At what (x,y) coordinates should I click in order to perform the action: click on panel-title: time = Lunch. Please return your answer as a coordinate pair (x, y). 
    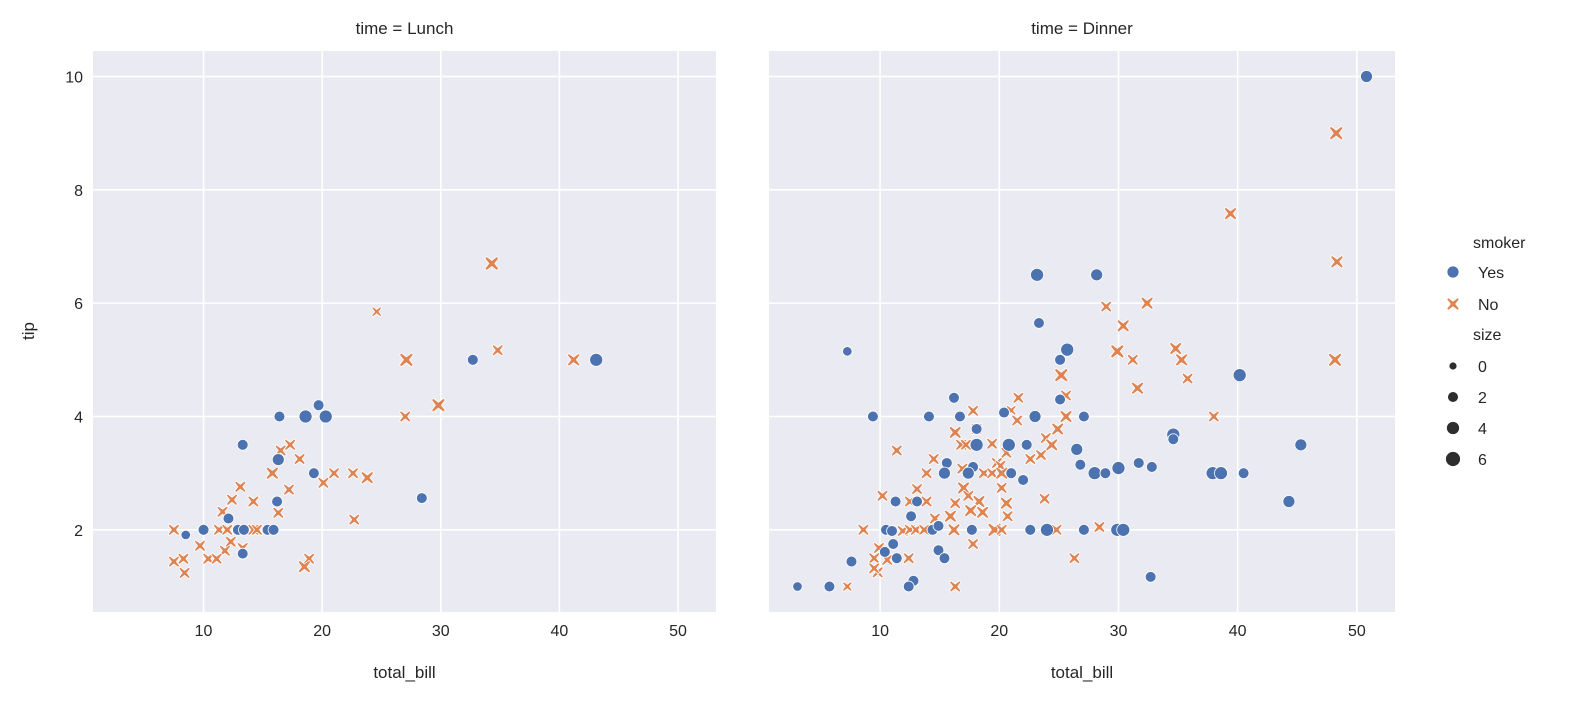
    Looking at the image, I should click on (405, 28).